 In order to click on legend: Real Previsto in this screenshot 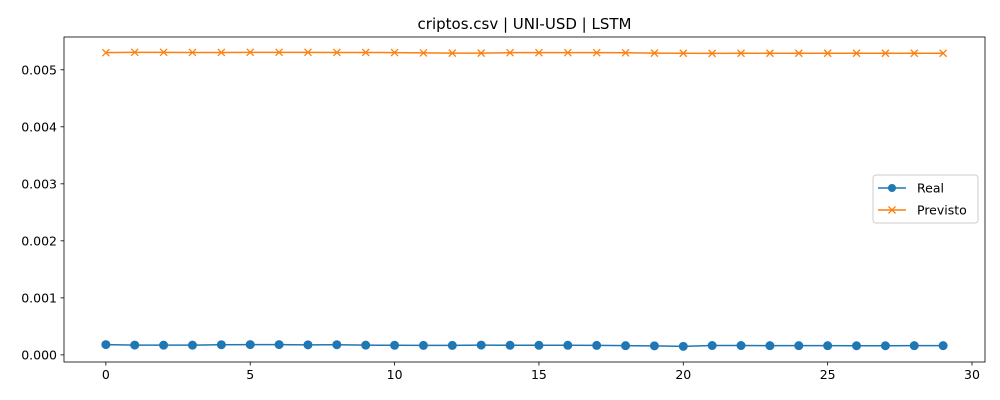, I will do `click(925, 199)`.